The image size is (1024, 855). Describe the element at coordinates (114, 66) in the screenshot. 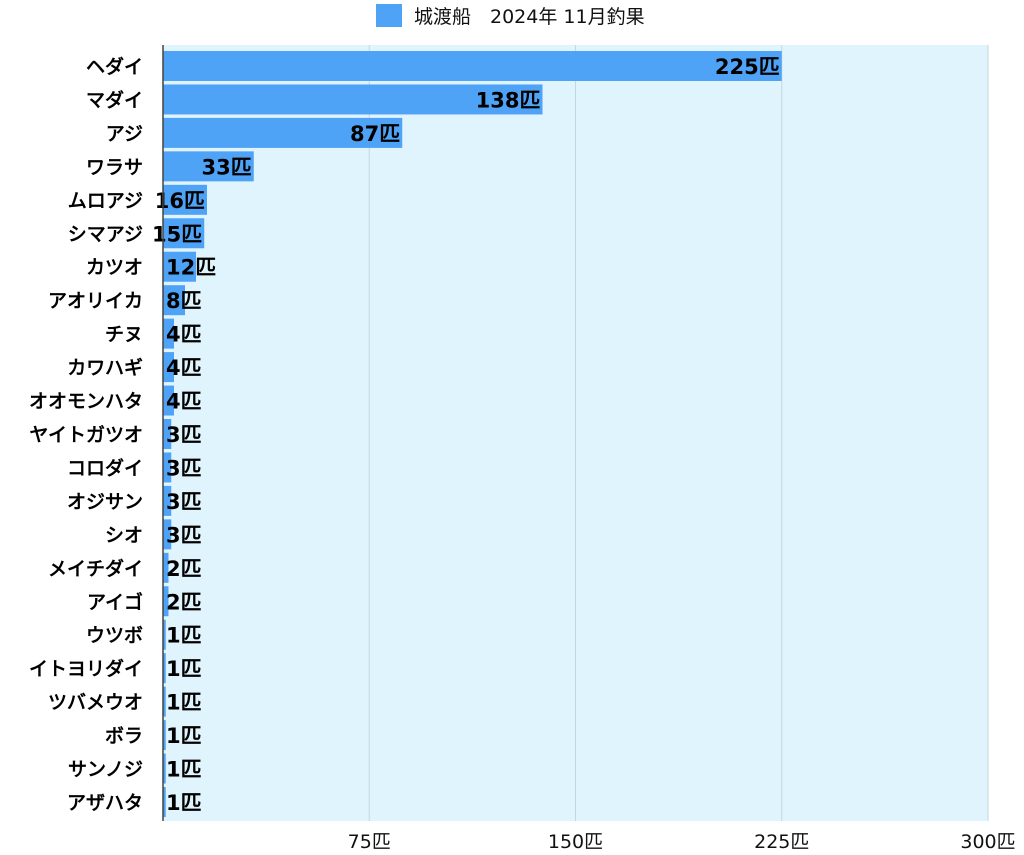

I see `category-label: ヘダイ` at that location.